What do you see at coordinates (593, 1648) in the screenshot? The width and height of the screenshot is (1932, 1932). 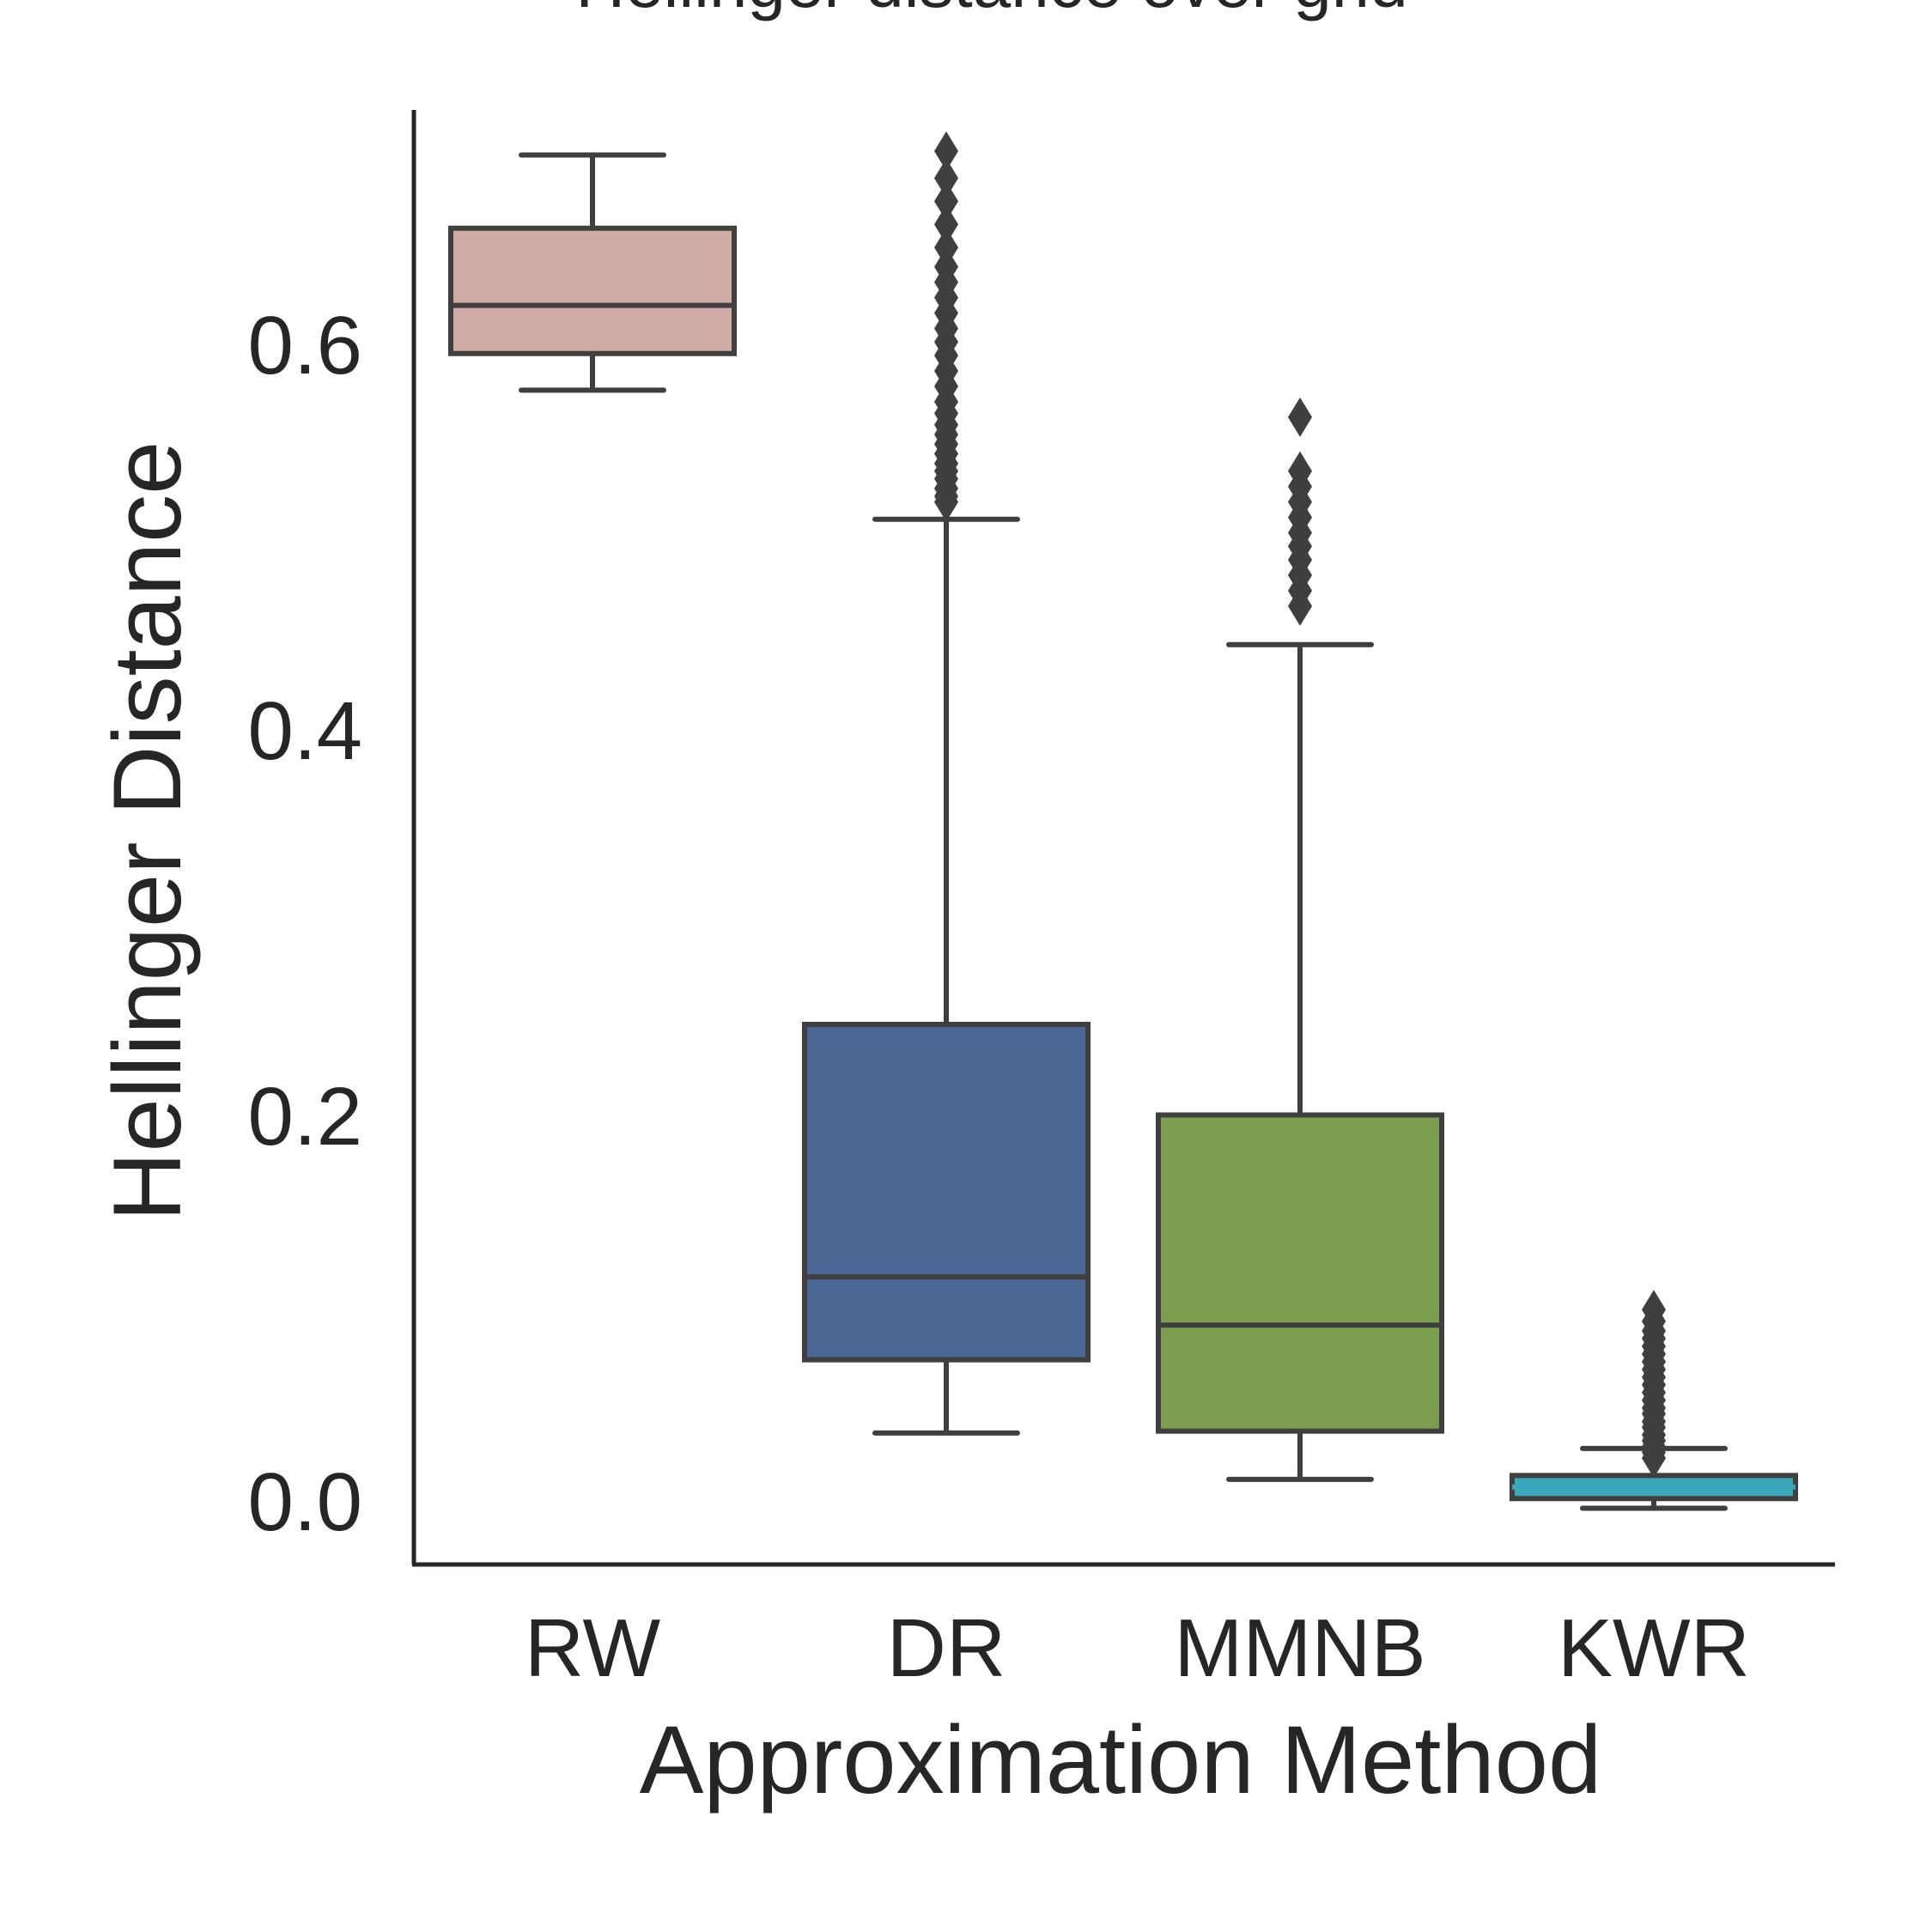 I see `x-tick-label: RW` at bounding box center [593, 1648].